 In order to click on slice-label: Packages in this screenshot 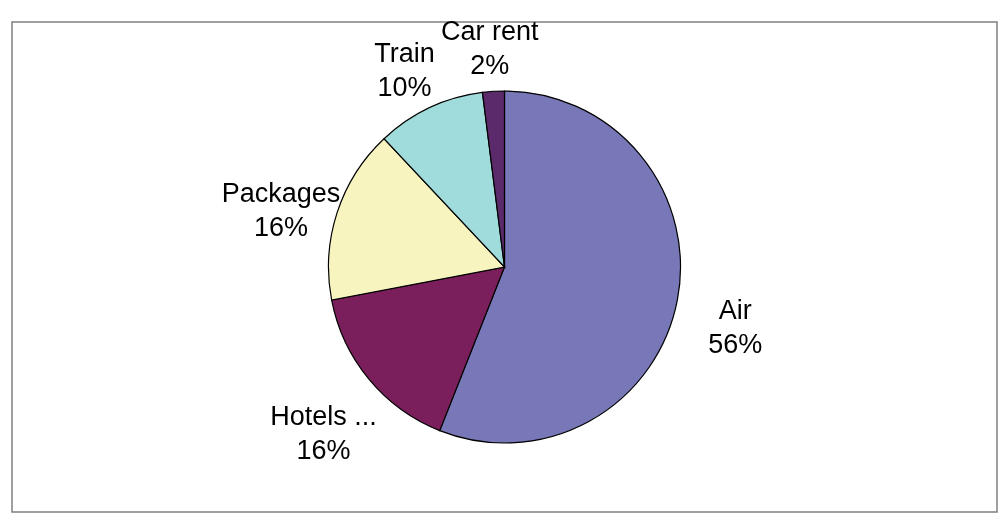, I will do `click(281, 193)`.